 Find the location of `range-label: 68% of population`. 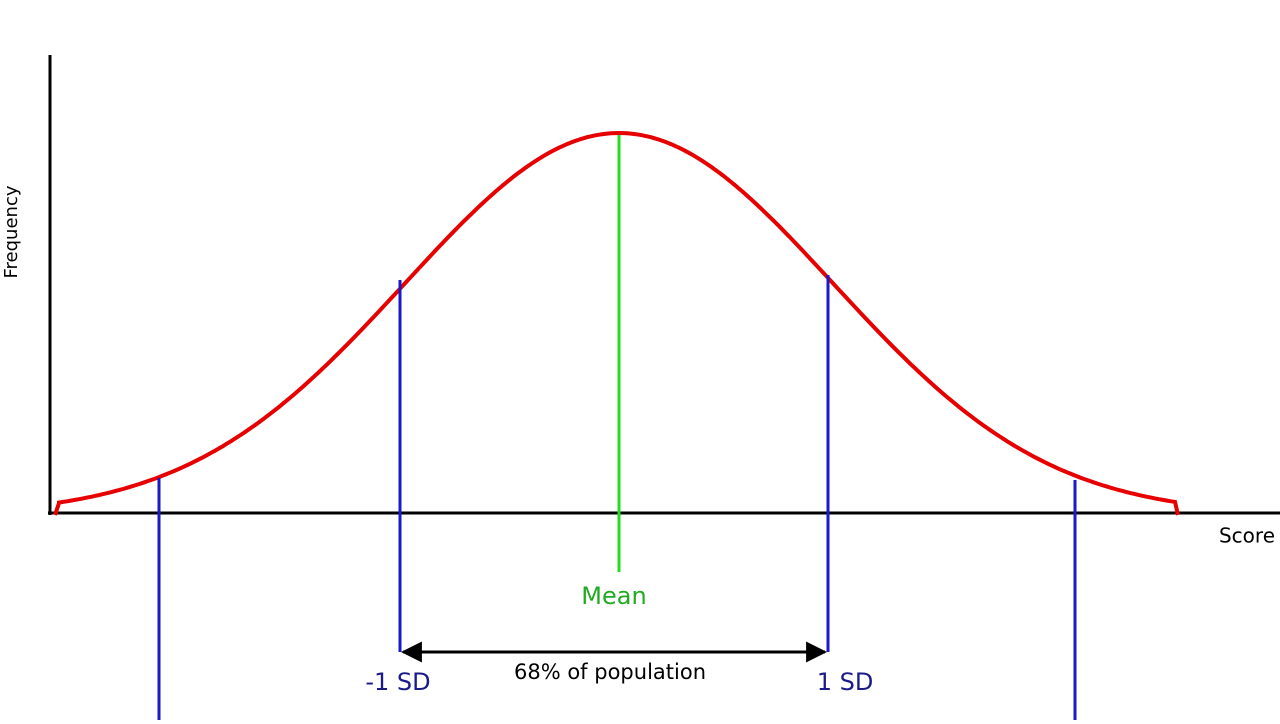

range-label: 68% of population is located at coordinates (610, 672).